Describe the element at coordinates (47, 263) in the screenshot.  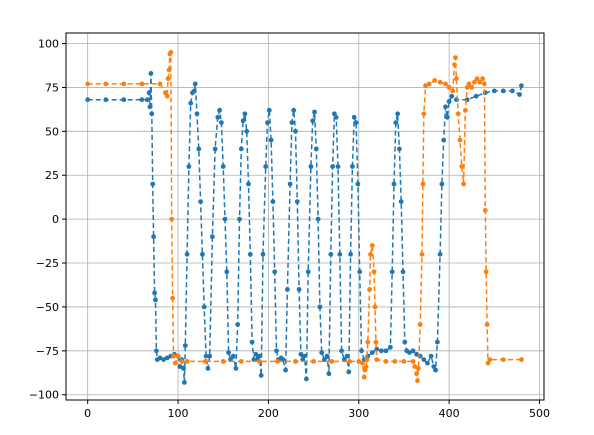
I see `y-tick-label: −25` at that location.